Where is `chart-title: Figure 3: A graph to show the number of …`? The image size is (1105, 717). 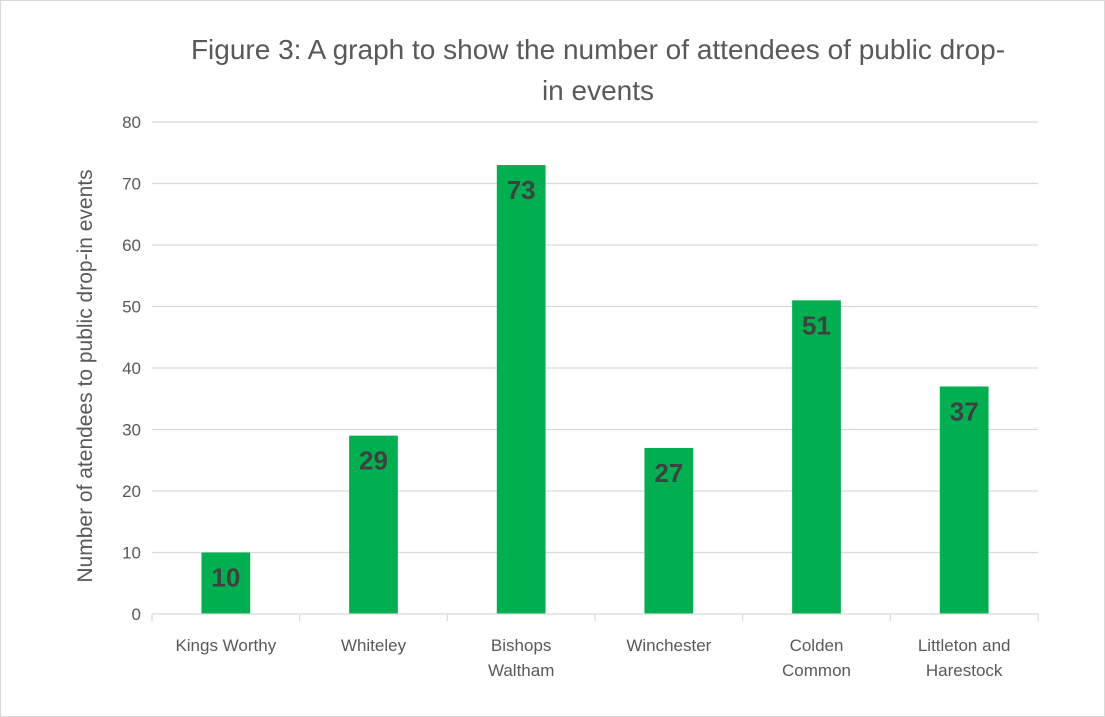 chart-title: Figure 3: A graph to show the number of … is located at coordinates (598, 70).